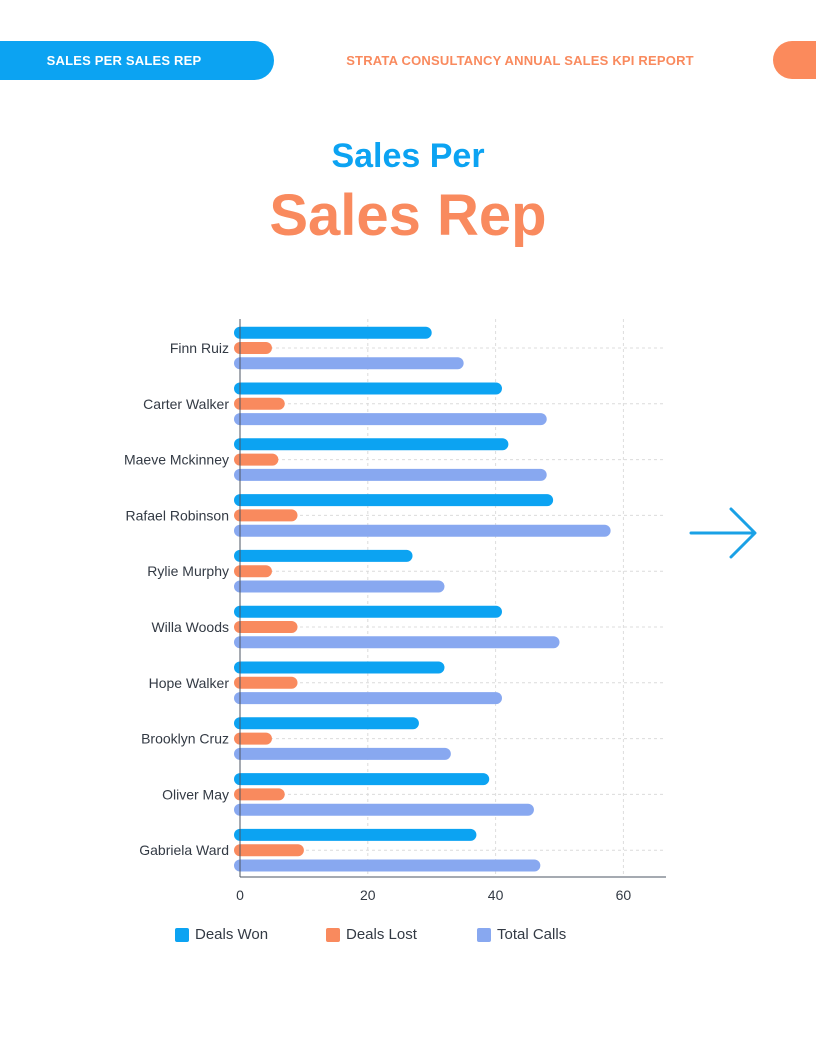 The height and width of the screenshot is (1056, 816). What do you see at coordinates (177, 515) in the screenshot?
I see `category-label: Rafael Robinson` at bounding box center [177, 515].